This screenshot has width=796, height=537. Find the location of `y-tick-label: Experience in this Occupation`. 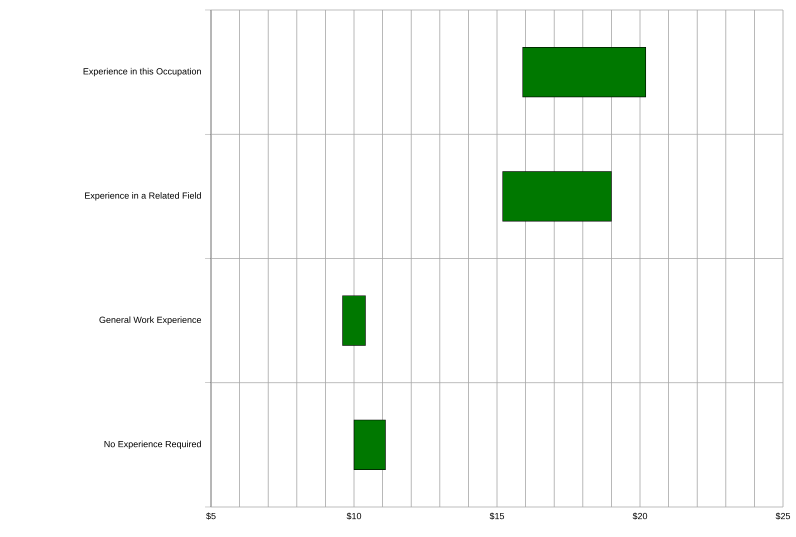

y-tick-label: Experience in this Occupation is located at coordinates (142, 72).